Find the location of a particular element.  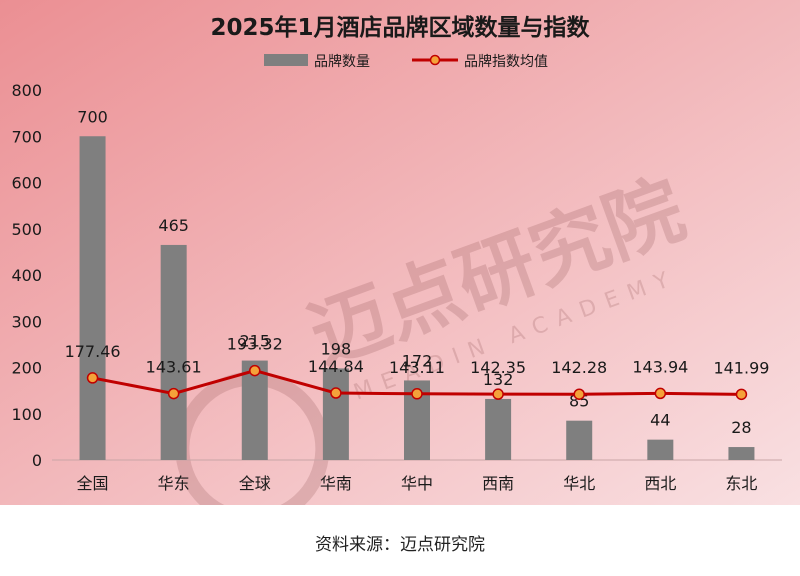

line-value-label: 193.32 is located at coordinates (255, 344).